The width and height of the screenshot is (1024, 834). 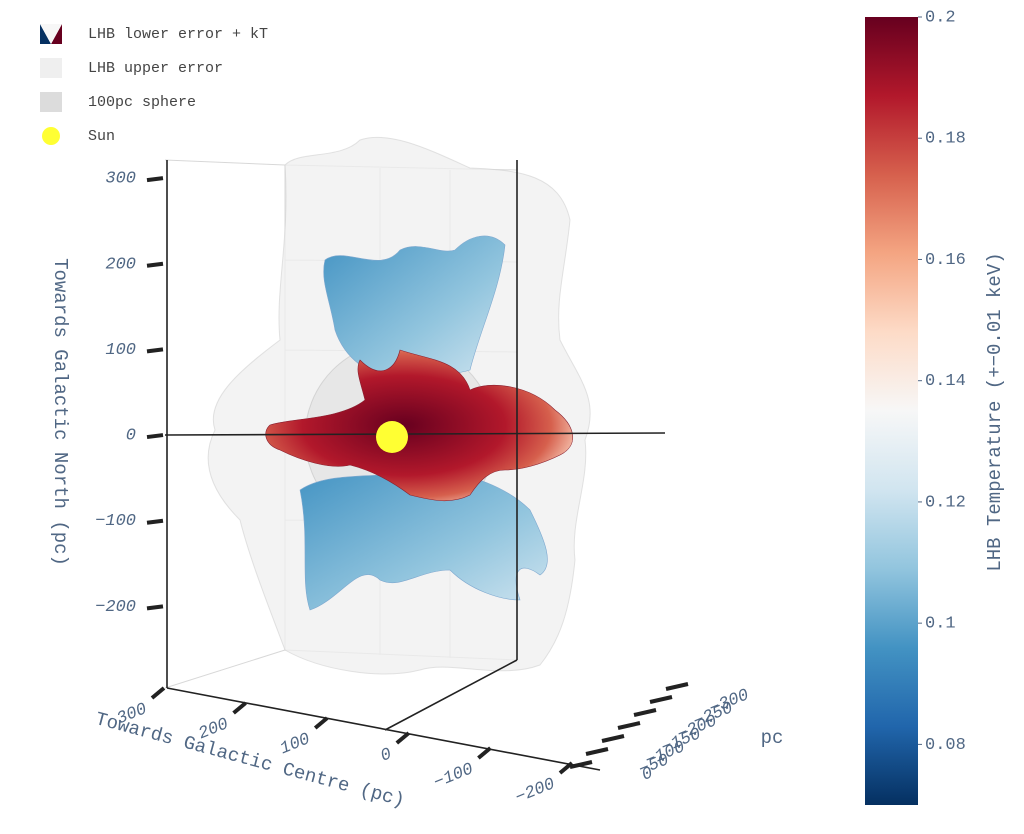 I want to click on z-axis-title: Towards Galactic North (pc), so click(x=60, y=412).